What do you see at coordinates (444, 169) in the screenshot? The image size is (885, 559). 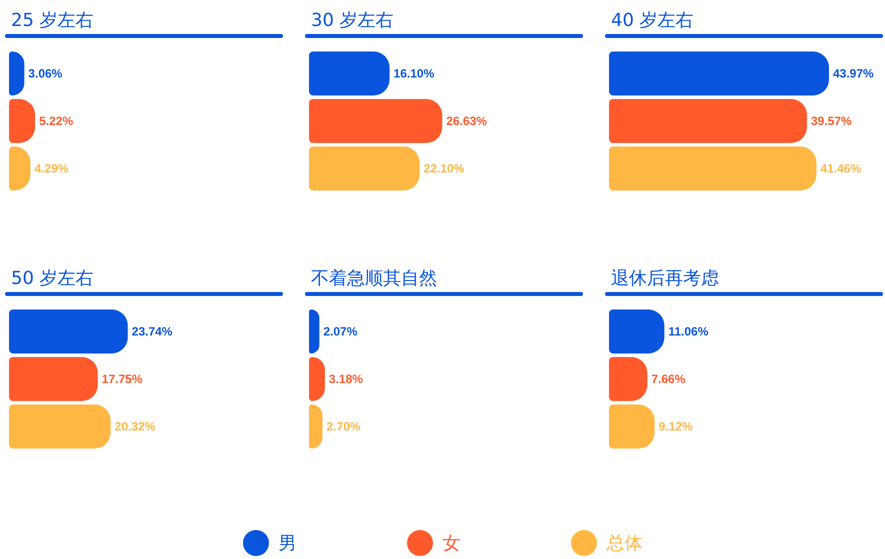 I see `data-label: 22.10%` at bounding box center [444, 169].